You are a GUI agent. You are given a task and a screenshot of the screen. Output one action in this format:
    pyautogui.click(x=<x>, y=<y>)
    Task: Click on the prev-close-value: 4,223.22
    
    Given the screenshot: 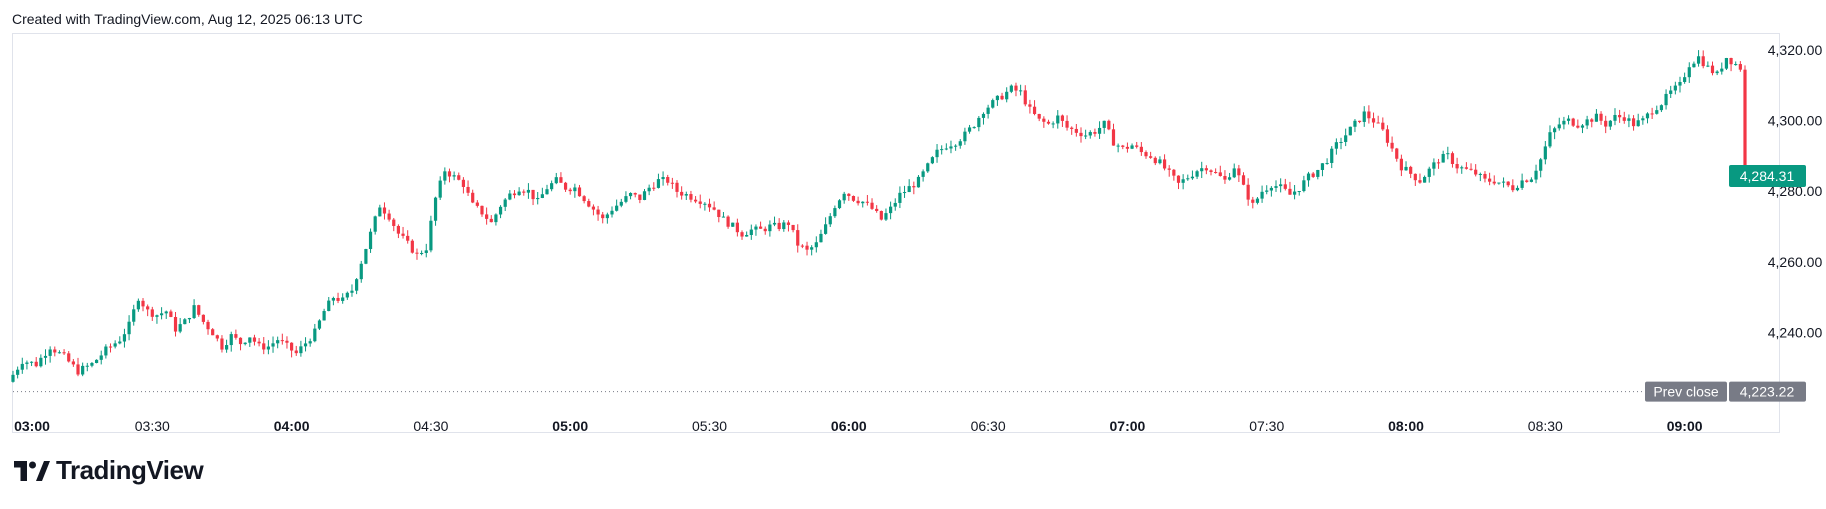 What is the action you would take?
    pyautogui.click(x=1767, y=392)
    